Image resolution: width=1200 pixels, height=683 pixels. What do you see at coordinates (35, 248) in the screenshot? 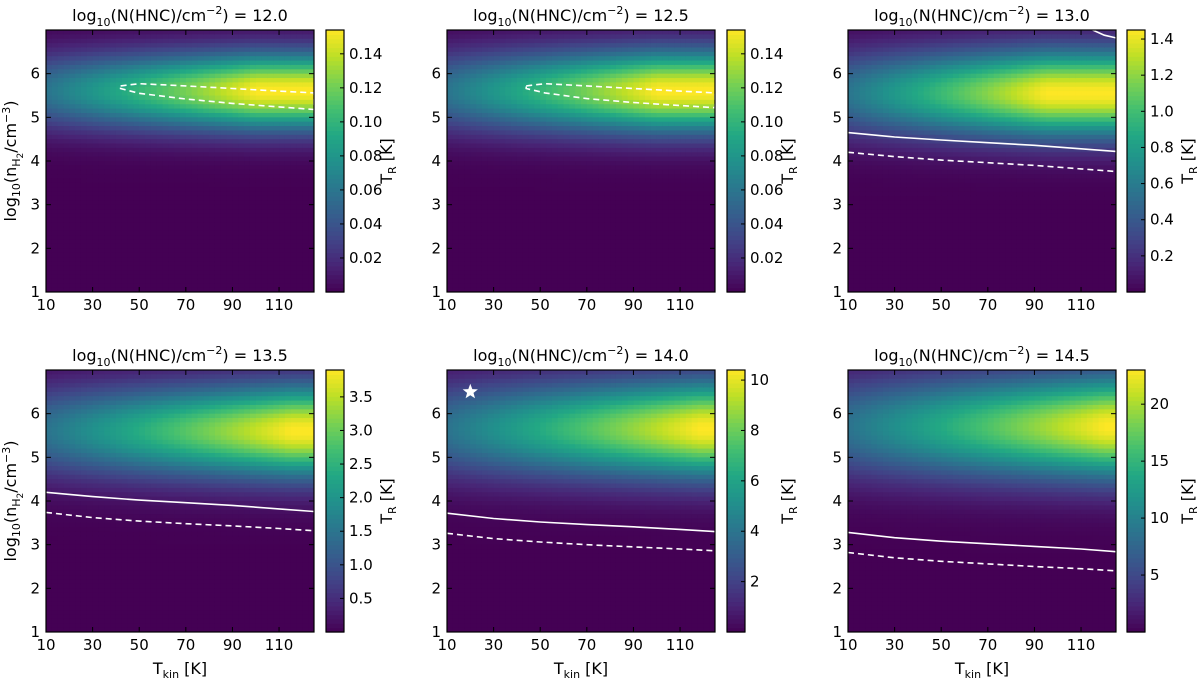
I see `y-tick-label: 2` at bounding box center [35, 248].